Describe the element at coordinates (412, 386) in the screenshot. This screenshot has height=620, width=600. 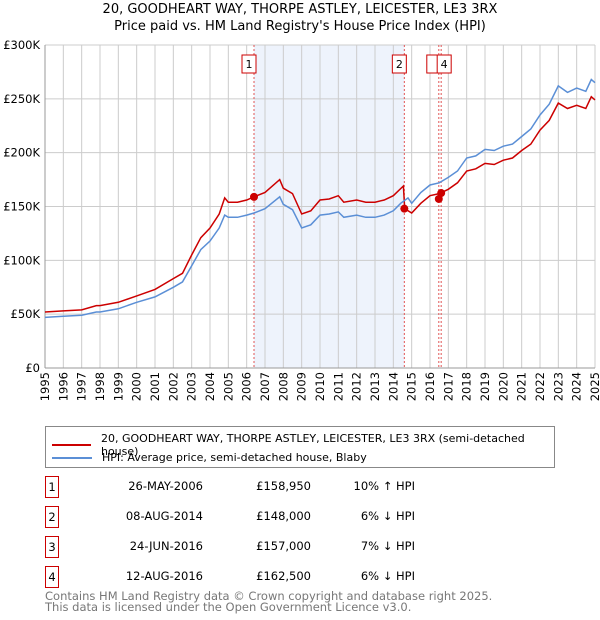
I see `x-tick-label: 2015` at that location.